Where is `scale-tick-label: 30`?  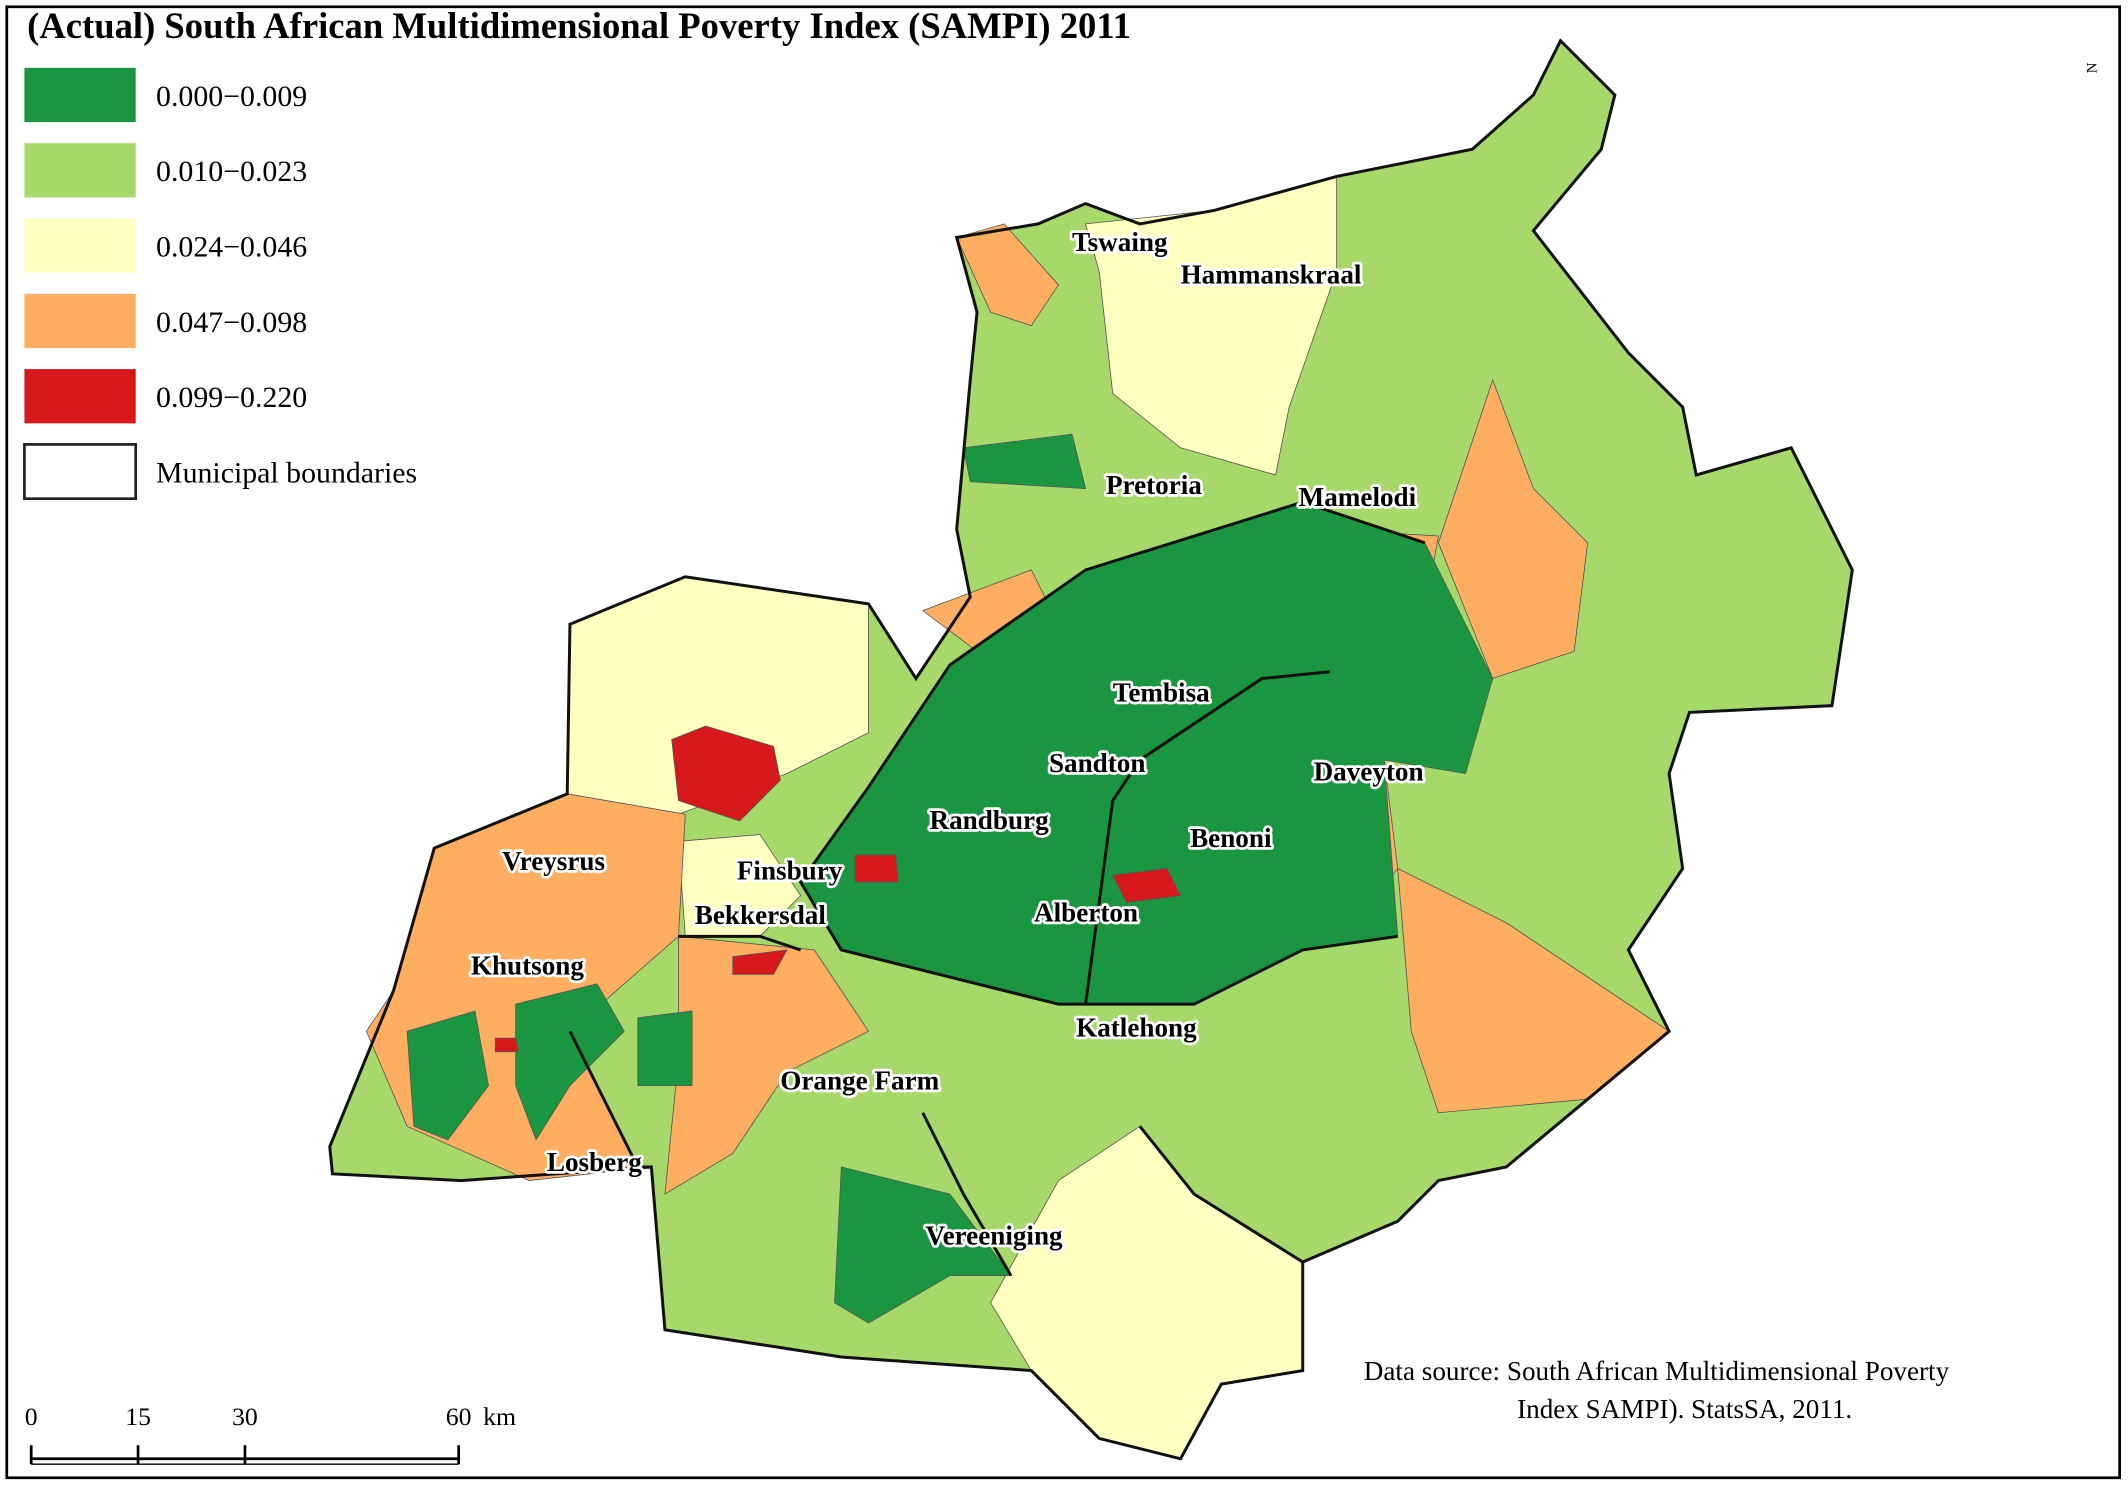 scale-tick-label: 30 is located at coordinates (245, 1416).